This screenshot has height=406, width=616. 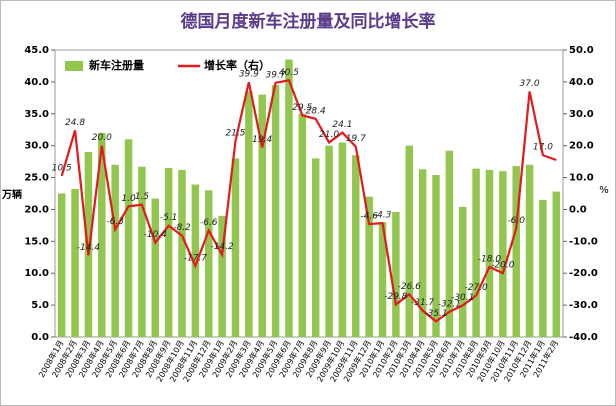 What do you see at coordinates (342, 125) in the screenshot?
I see `value-label: 24.1` at bounding box center [342, 125].